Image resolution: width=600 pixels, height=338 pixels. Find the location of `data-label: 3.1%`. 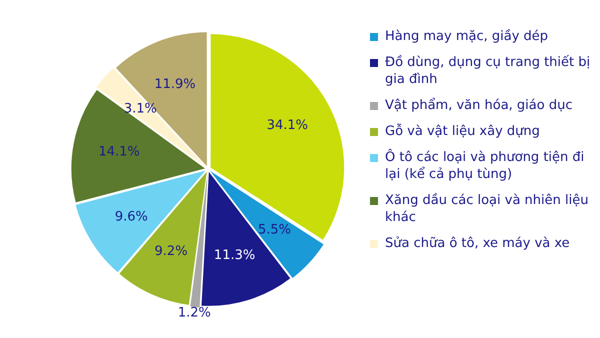

data-label: 3.1% is located at coordinates (140, 108).